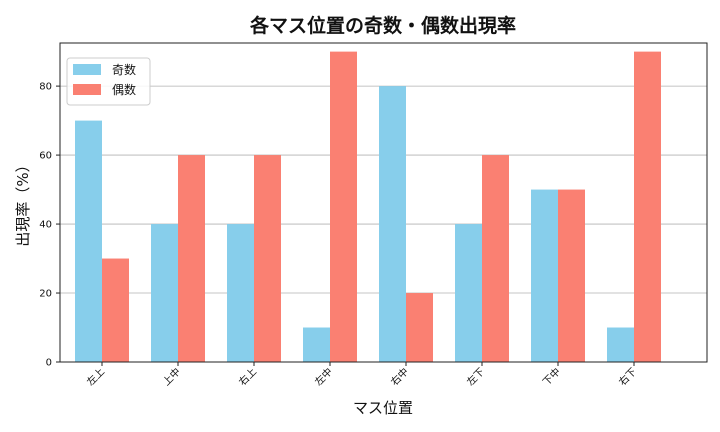 The width and height of the screenshot is (720, 432). I want to click on x-tick-label: 左中, so click(323, 376).